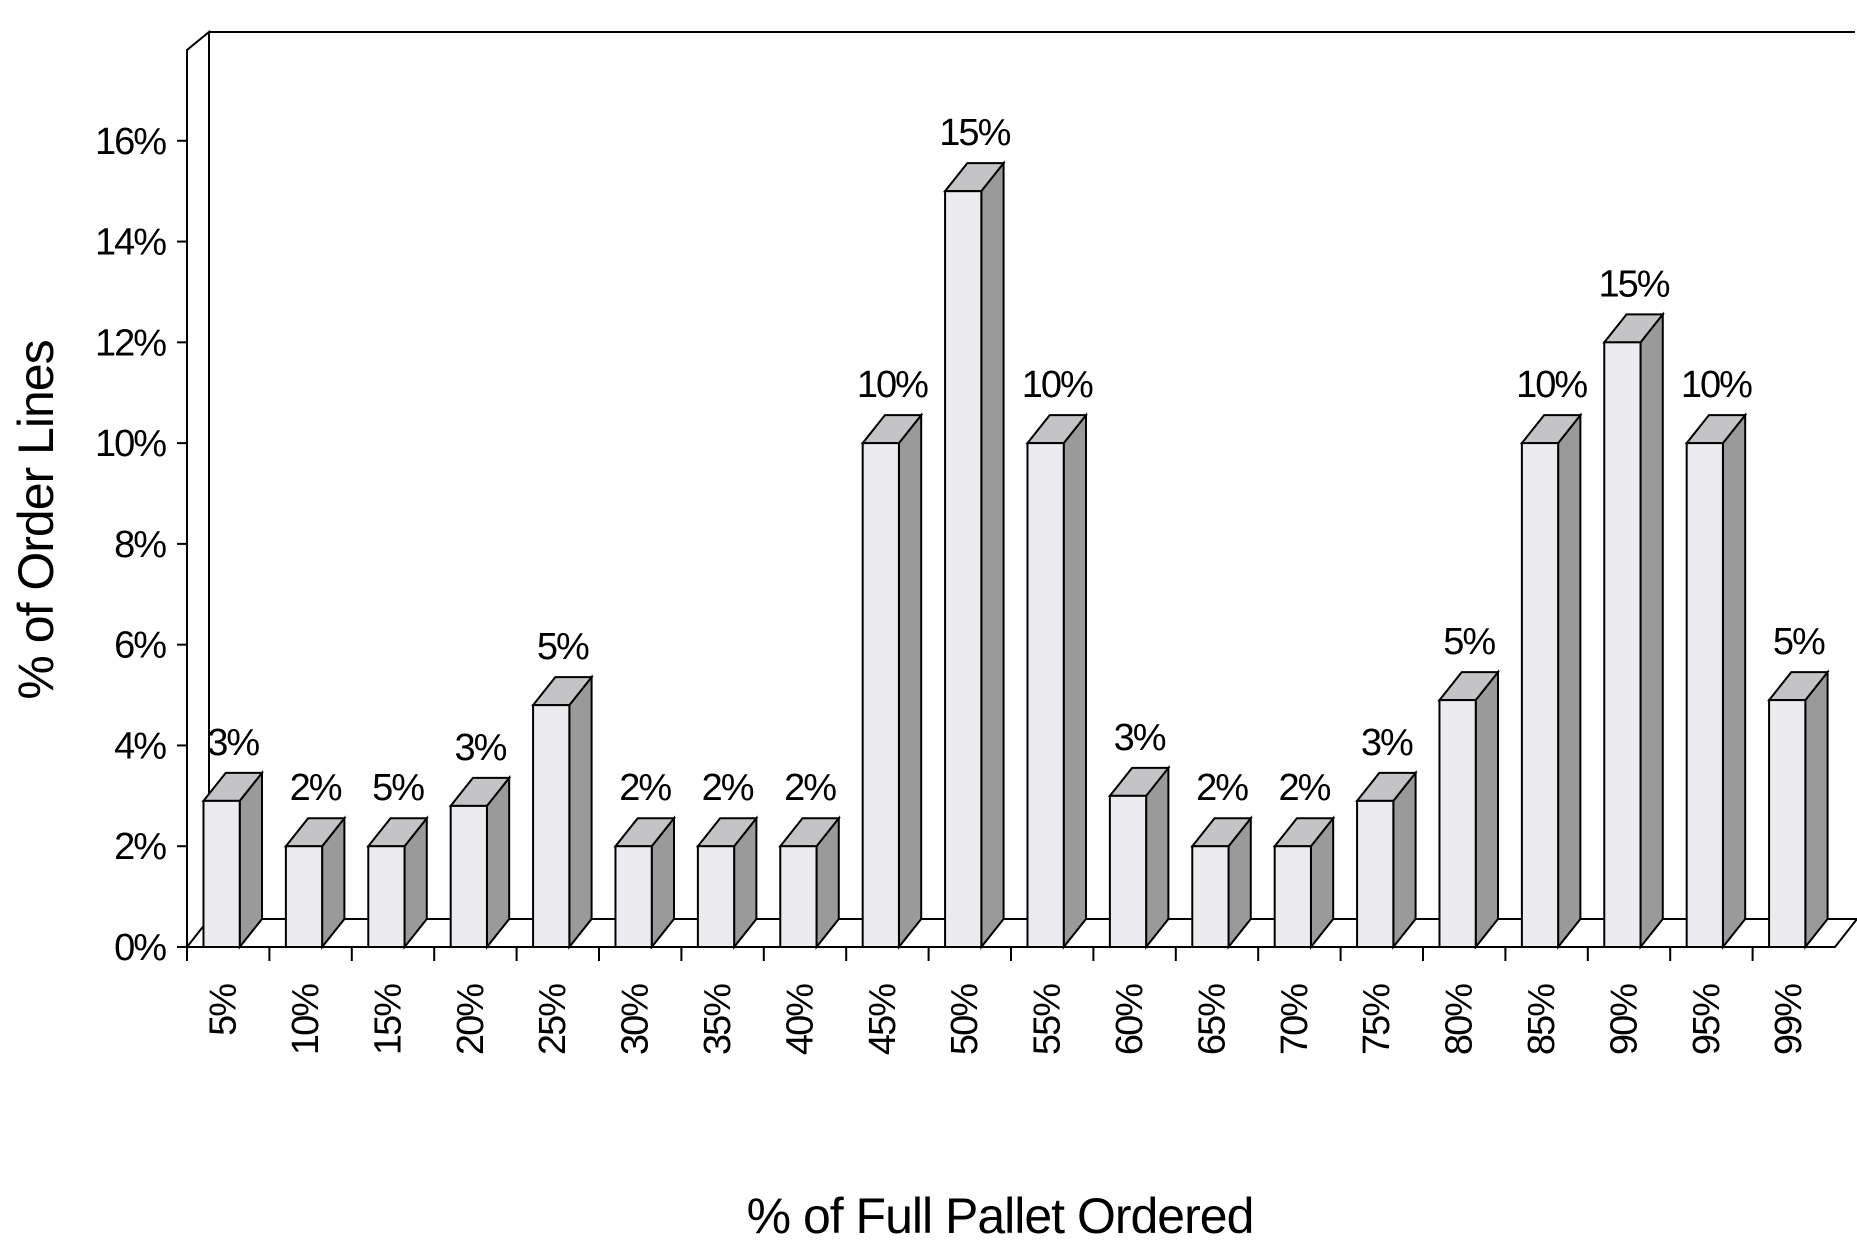  Describe the element at coordinates (471, 1019) in the screenshot. I see `x-tick-label: 20%` at that location.